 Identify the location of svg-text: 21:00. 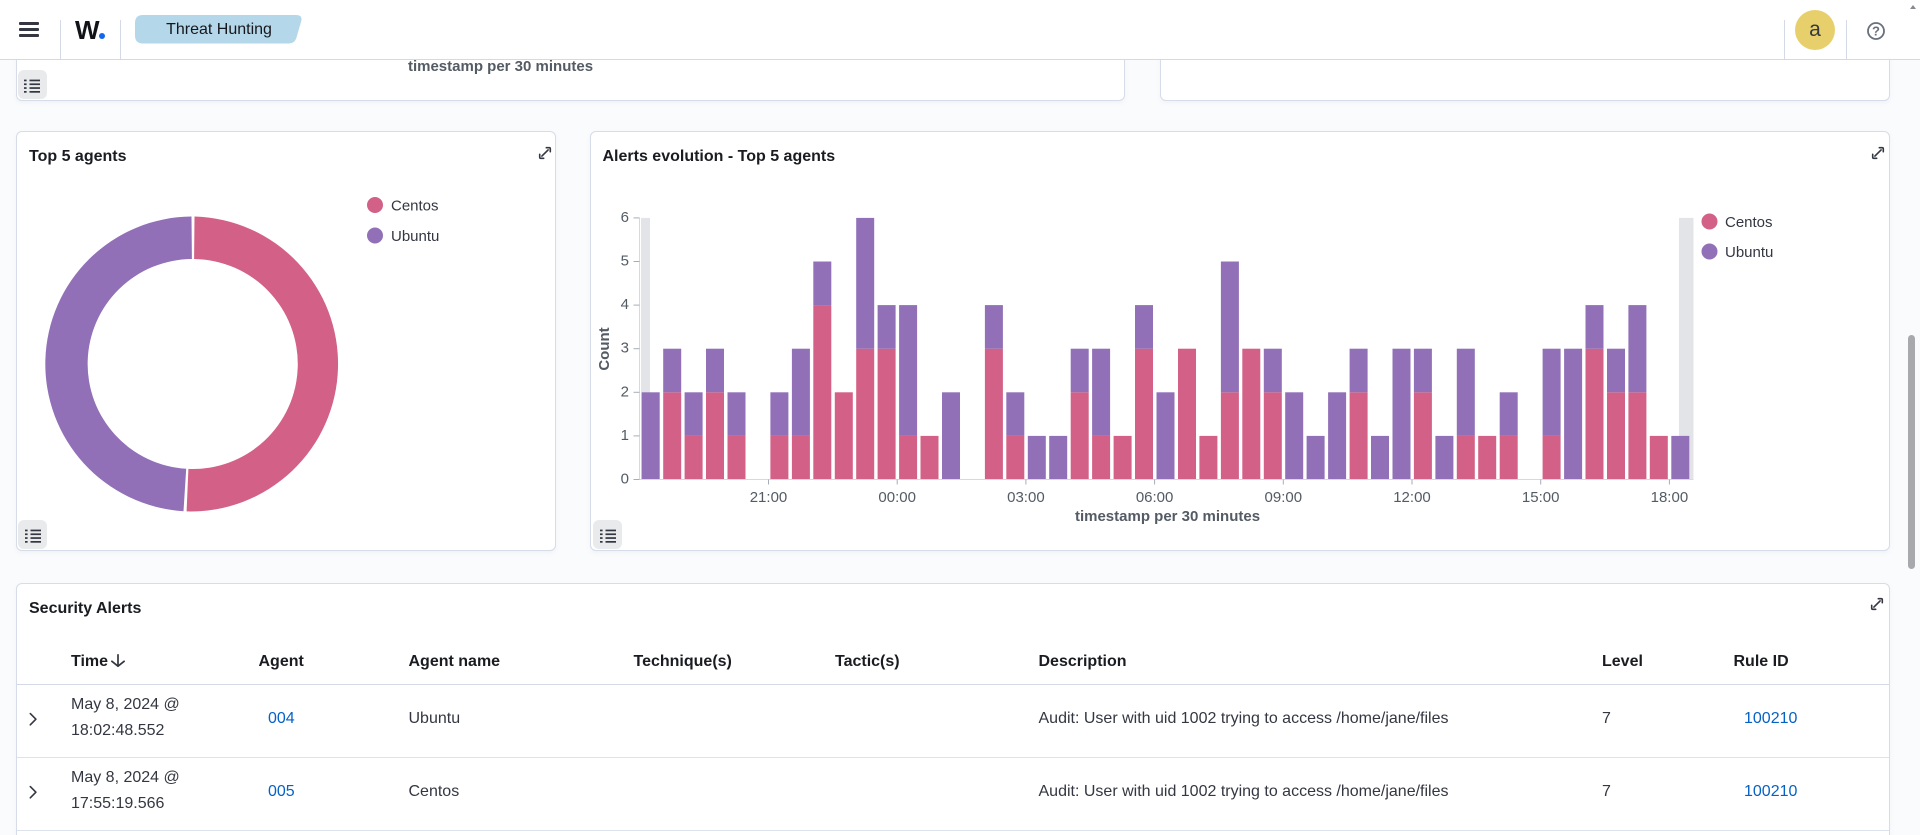
(768, 497).